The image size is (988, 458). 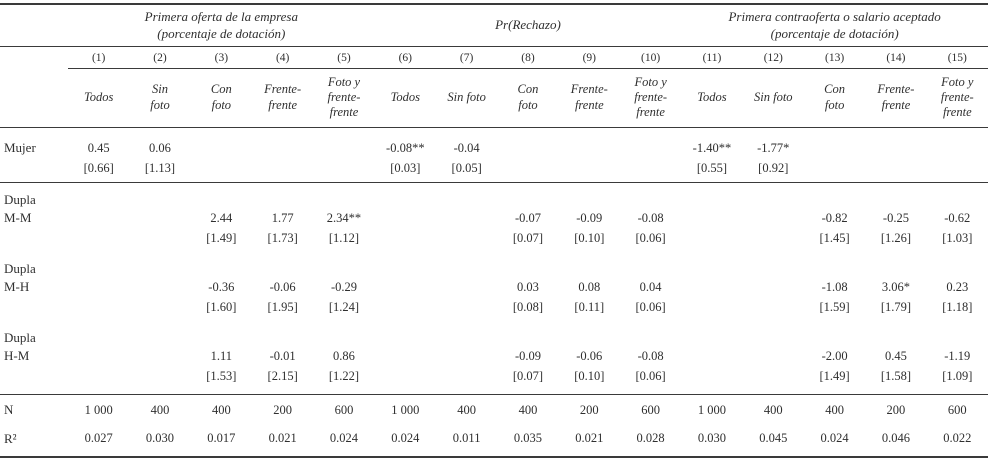 What do you see at coordinates (957, 438) in the screenshot?
I see `table-cell: 0.022` at bounding box center [957, 438].